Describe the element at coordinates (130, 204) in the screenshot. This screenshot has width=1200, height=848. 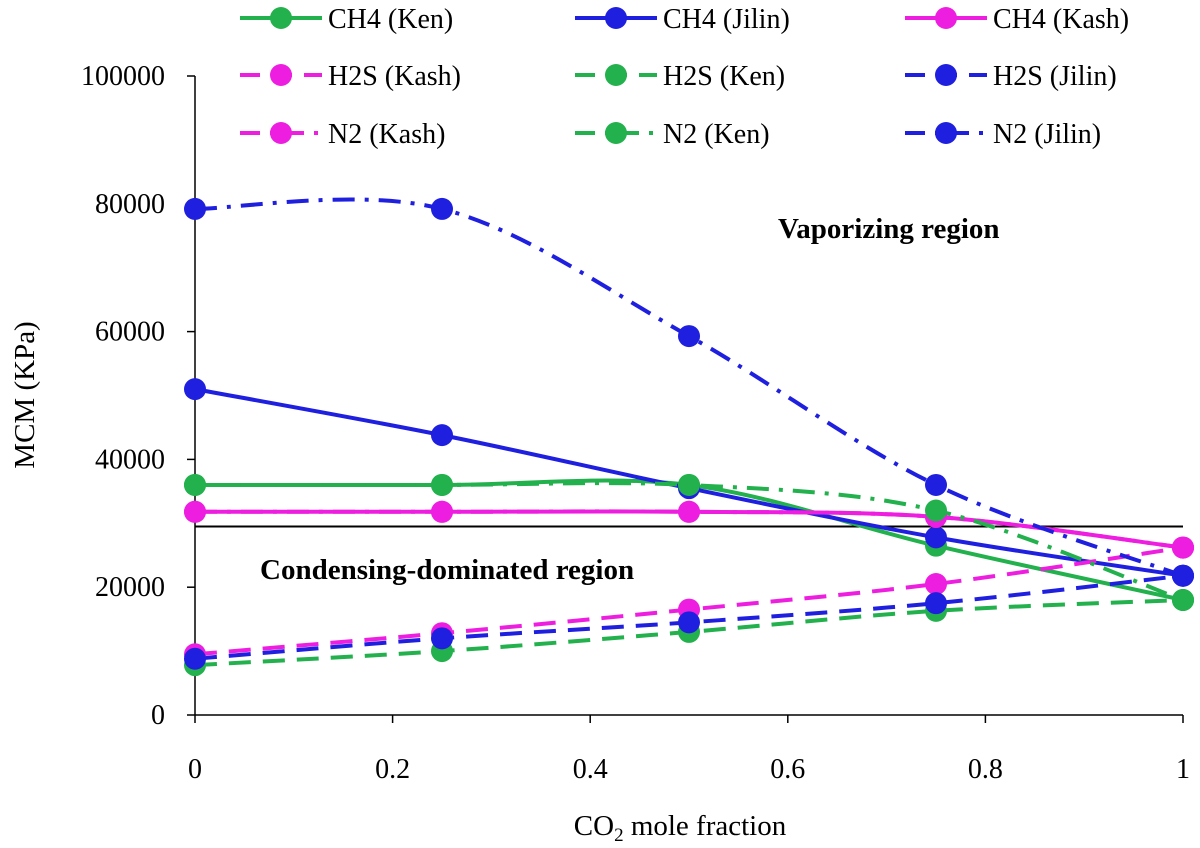
I see `y-tick-label: 80000` at that location.